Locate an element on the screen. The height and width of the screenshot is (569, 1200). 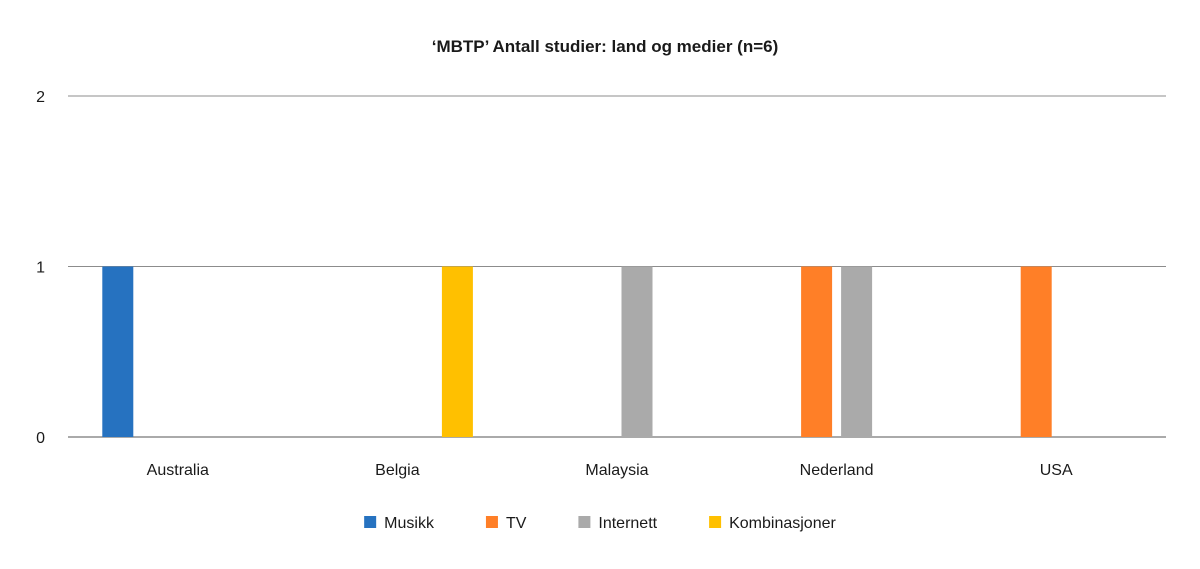
y-axis-ticks: 0 1 2 is located at coordinates (40, 268).